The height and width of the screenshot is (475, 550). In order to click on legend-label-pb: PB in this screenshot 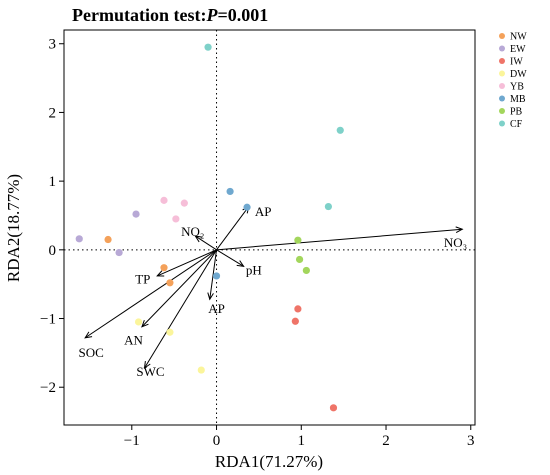, I will do `click(516, 112)`.